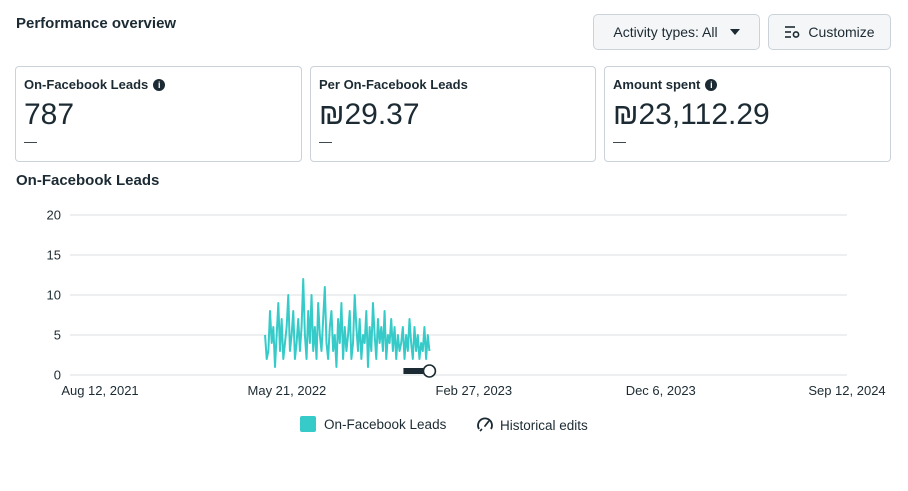 Image resolution: width=908 pixels, height=491 pixels. Describe the element at coordinates (385, 424) in the screenshot. I see `legend-label: On-Facebook Leads` at that location.